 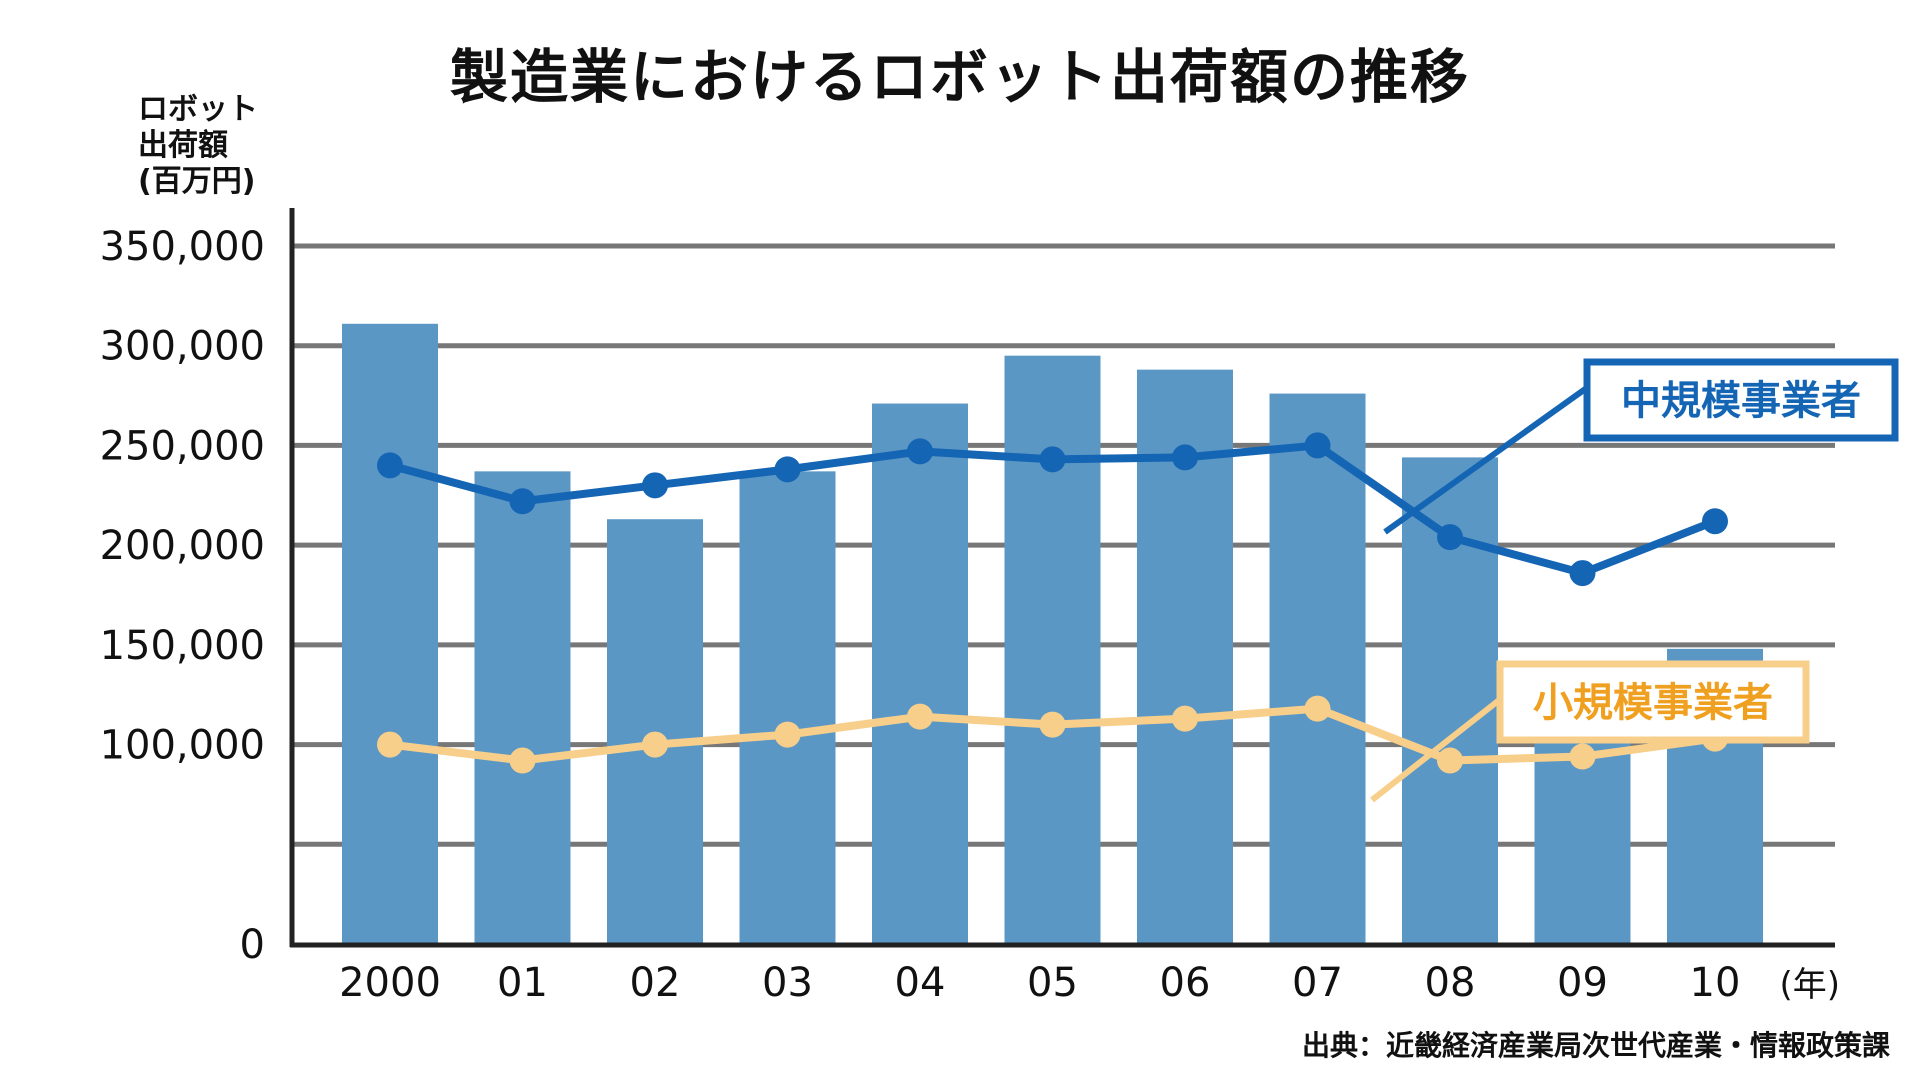 I want to click on bar-2000, so click(x=390, y=634).